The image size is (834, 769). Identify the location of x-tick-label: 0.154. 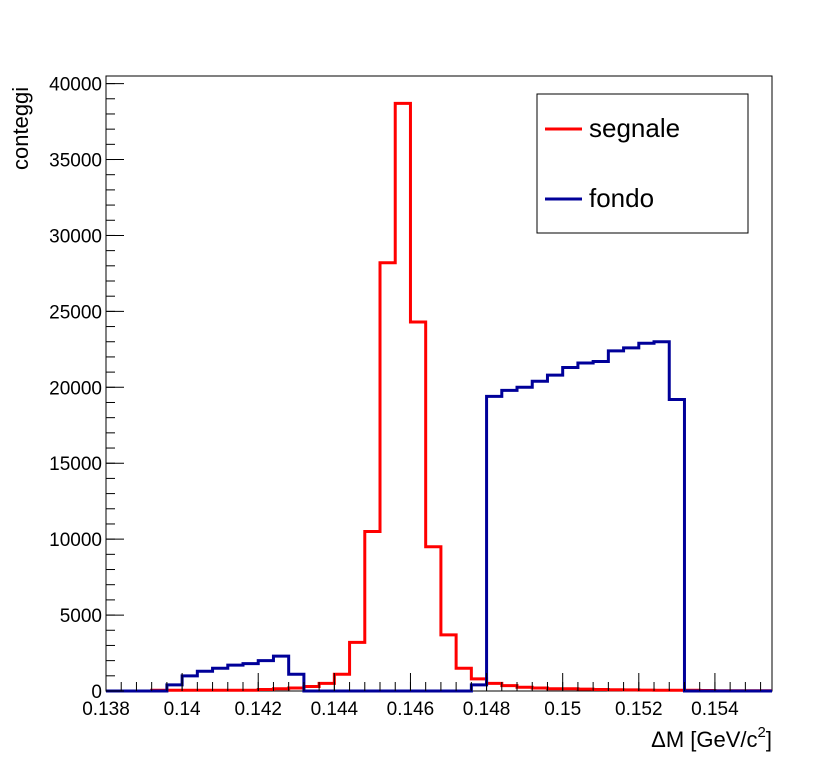
(715, 709).